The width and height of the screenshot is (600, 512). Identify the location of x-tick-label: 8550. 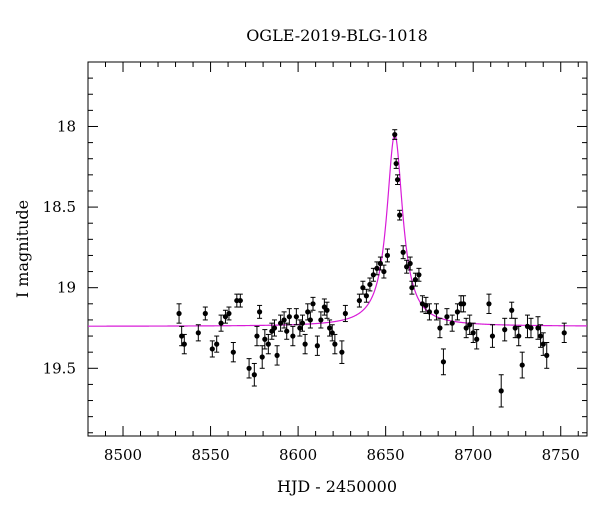
(210, 455).